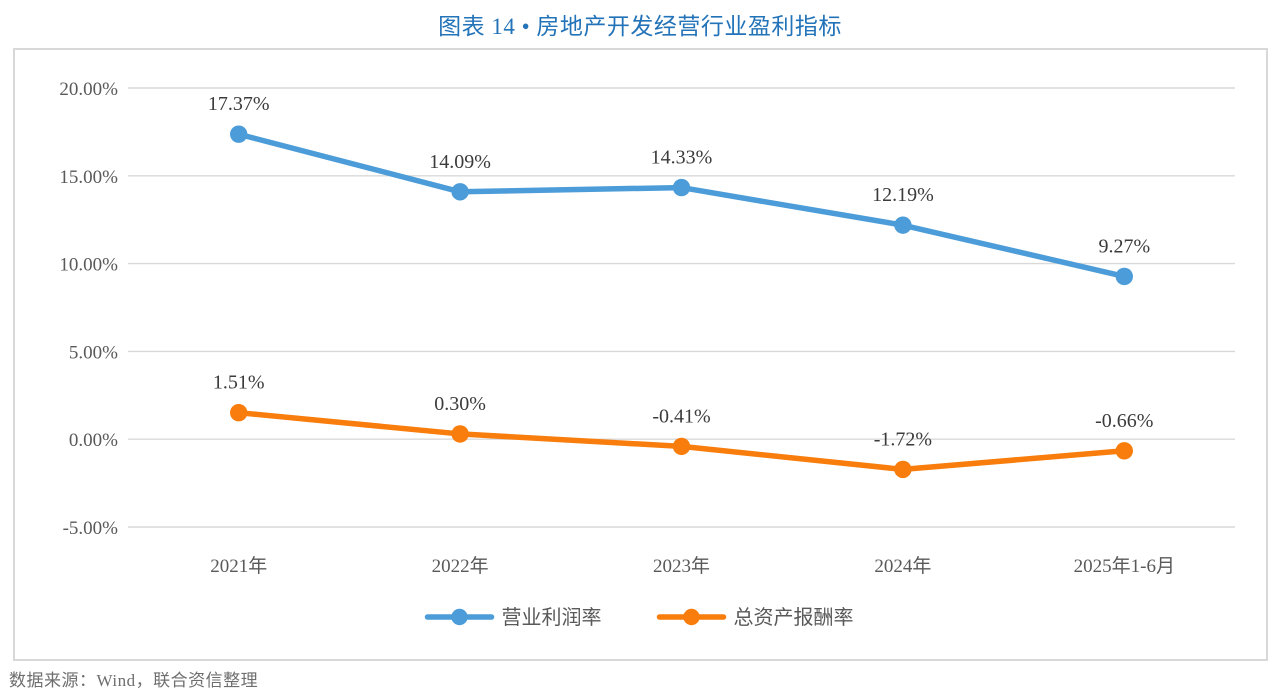  What do you see at coordinates (93, 352) in the screenshot?
I see `y-axis-tick-label: 5.00%` at bounding box center [93, 352].